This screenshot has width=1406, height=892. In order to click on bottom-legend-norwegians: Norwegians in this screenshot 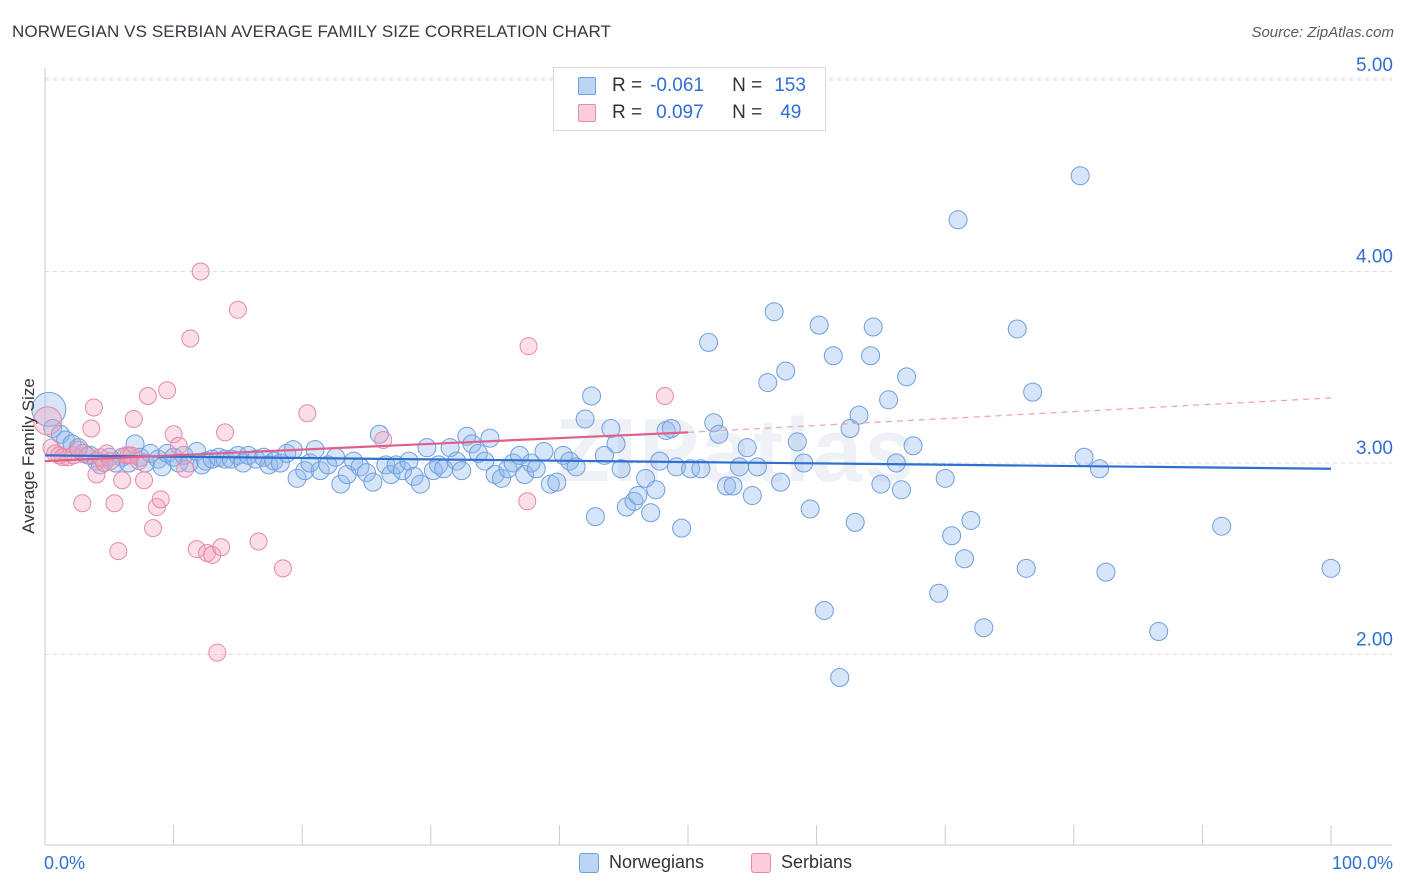, I will do `click(641, 862)`.